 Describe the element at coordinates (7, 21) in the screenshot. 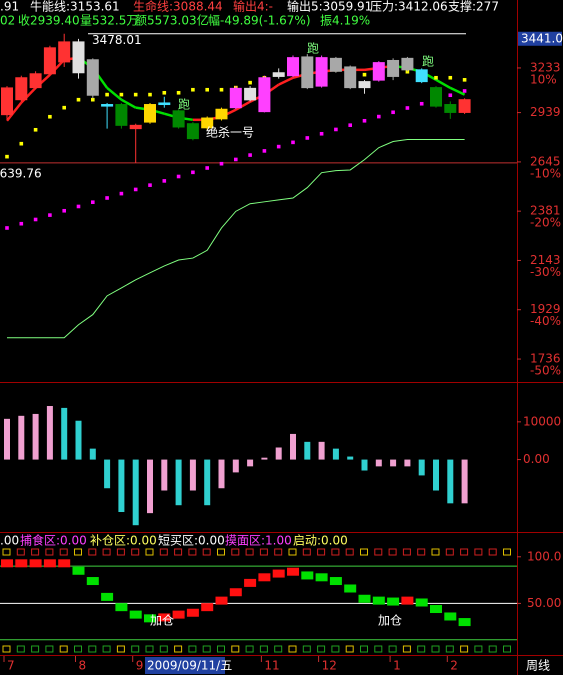

I see `info-text: 02` at that location.